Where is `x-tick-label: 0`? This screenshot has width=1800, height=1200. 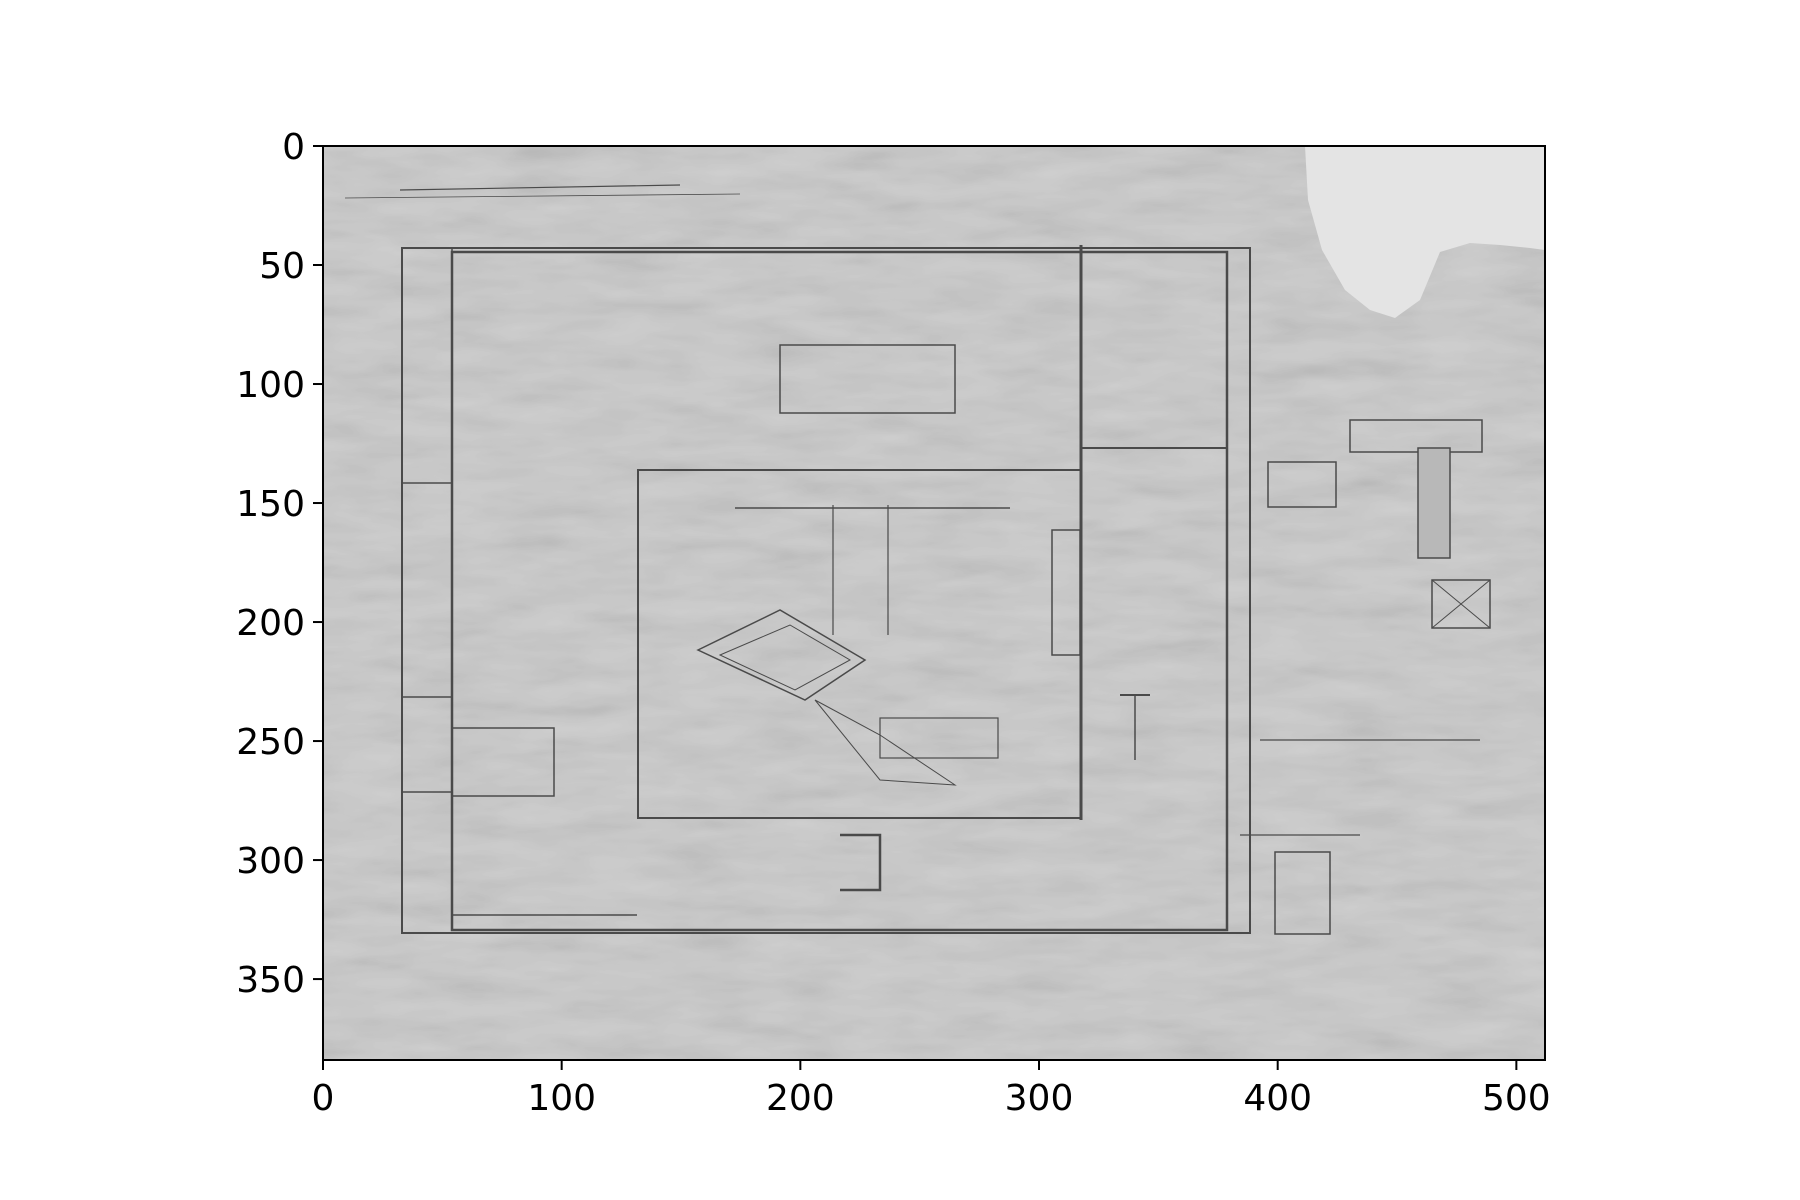
x-tick-label: 0 is located at coordinates (323, 1098).